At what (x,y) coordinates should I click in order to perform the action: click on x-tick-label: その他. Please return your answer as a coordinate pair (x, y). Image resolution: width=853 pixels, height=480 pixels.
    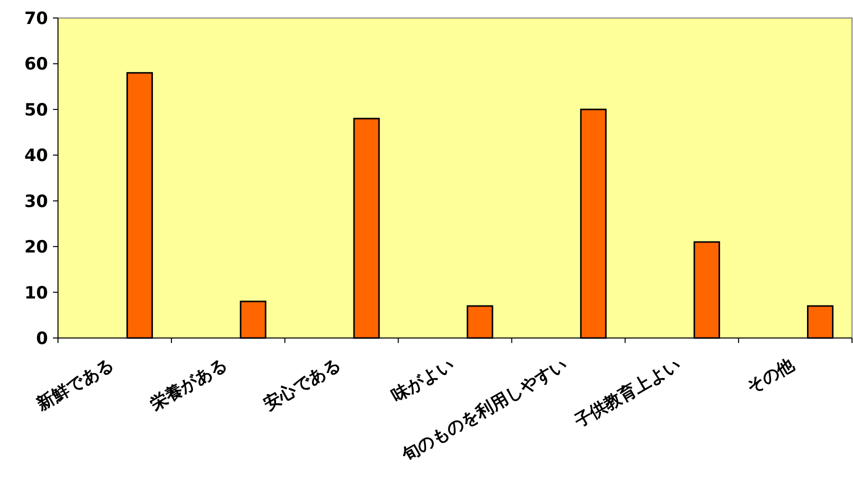
    Looking at the image, I should click on (771, 376).